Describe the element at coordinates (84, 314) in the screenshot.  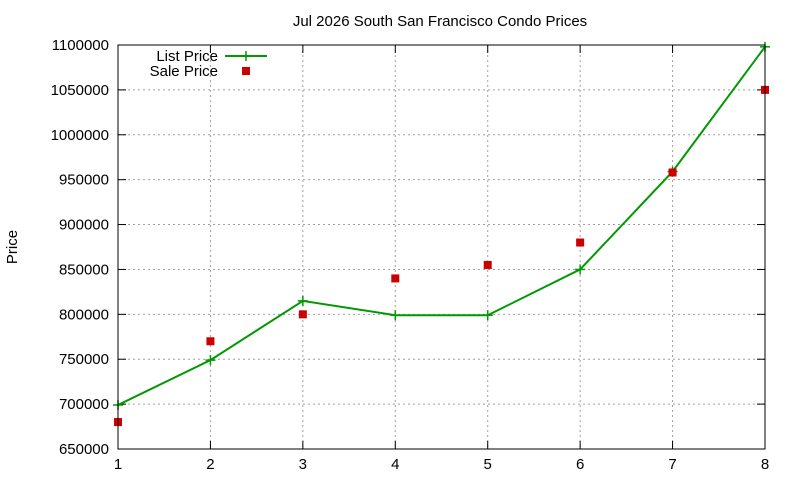
I see `y-tick-label: 800000` at that location.